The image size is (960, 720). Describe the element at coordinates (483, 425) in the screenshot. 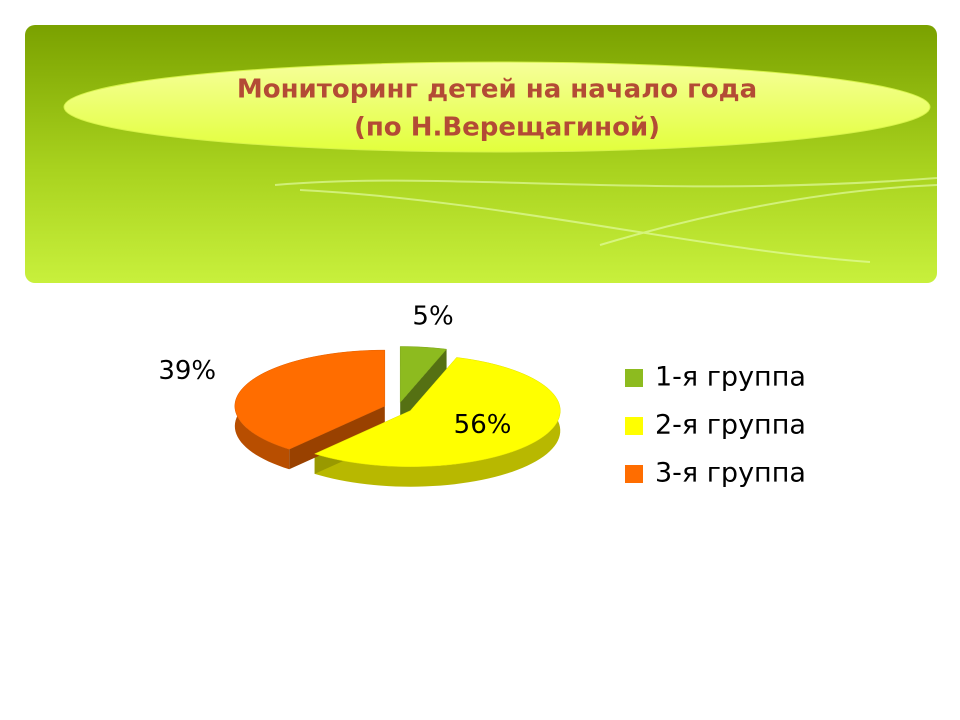

I see `data-label: 56%` at that location.